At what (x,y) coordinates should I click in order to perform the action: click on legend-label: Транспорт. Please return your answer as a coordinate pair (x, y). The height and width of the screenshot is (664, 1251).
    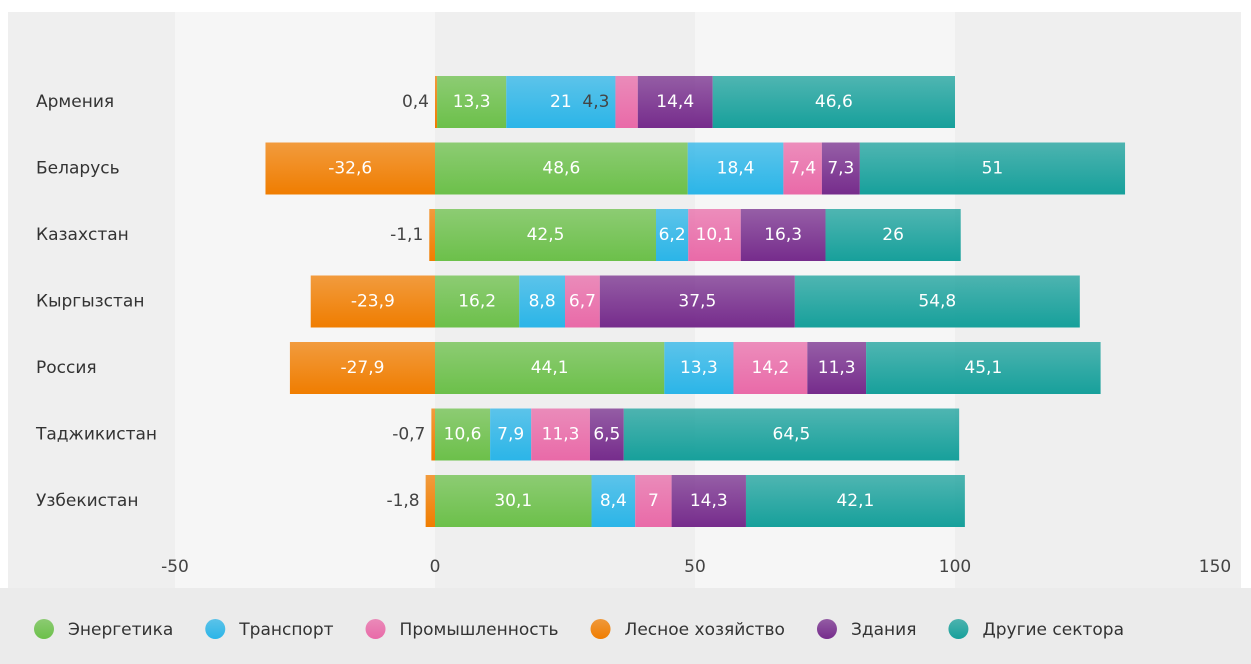
    Looking at the image, I should click on (285, 630).